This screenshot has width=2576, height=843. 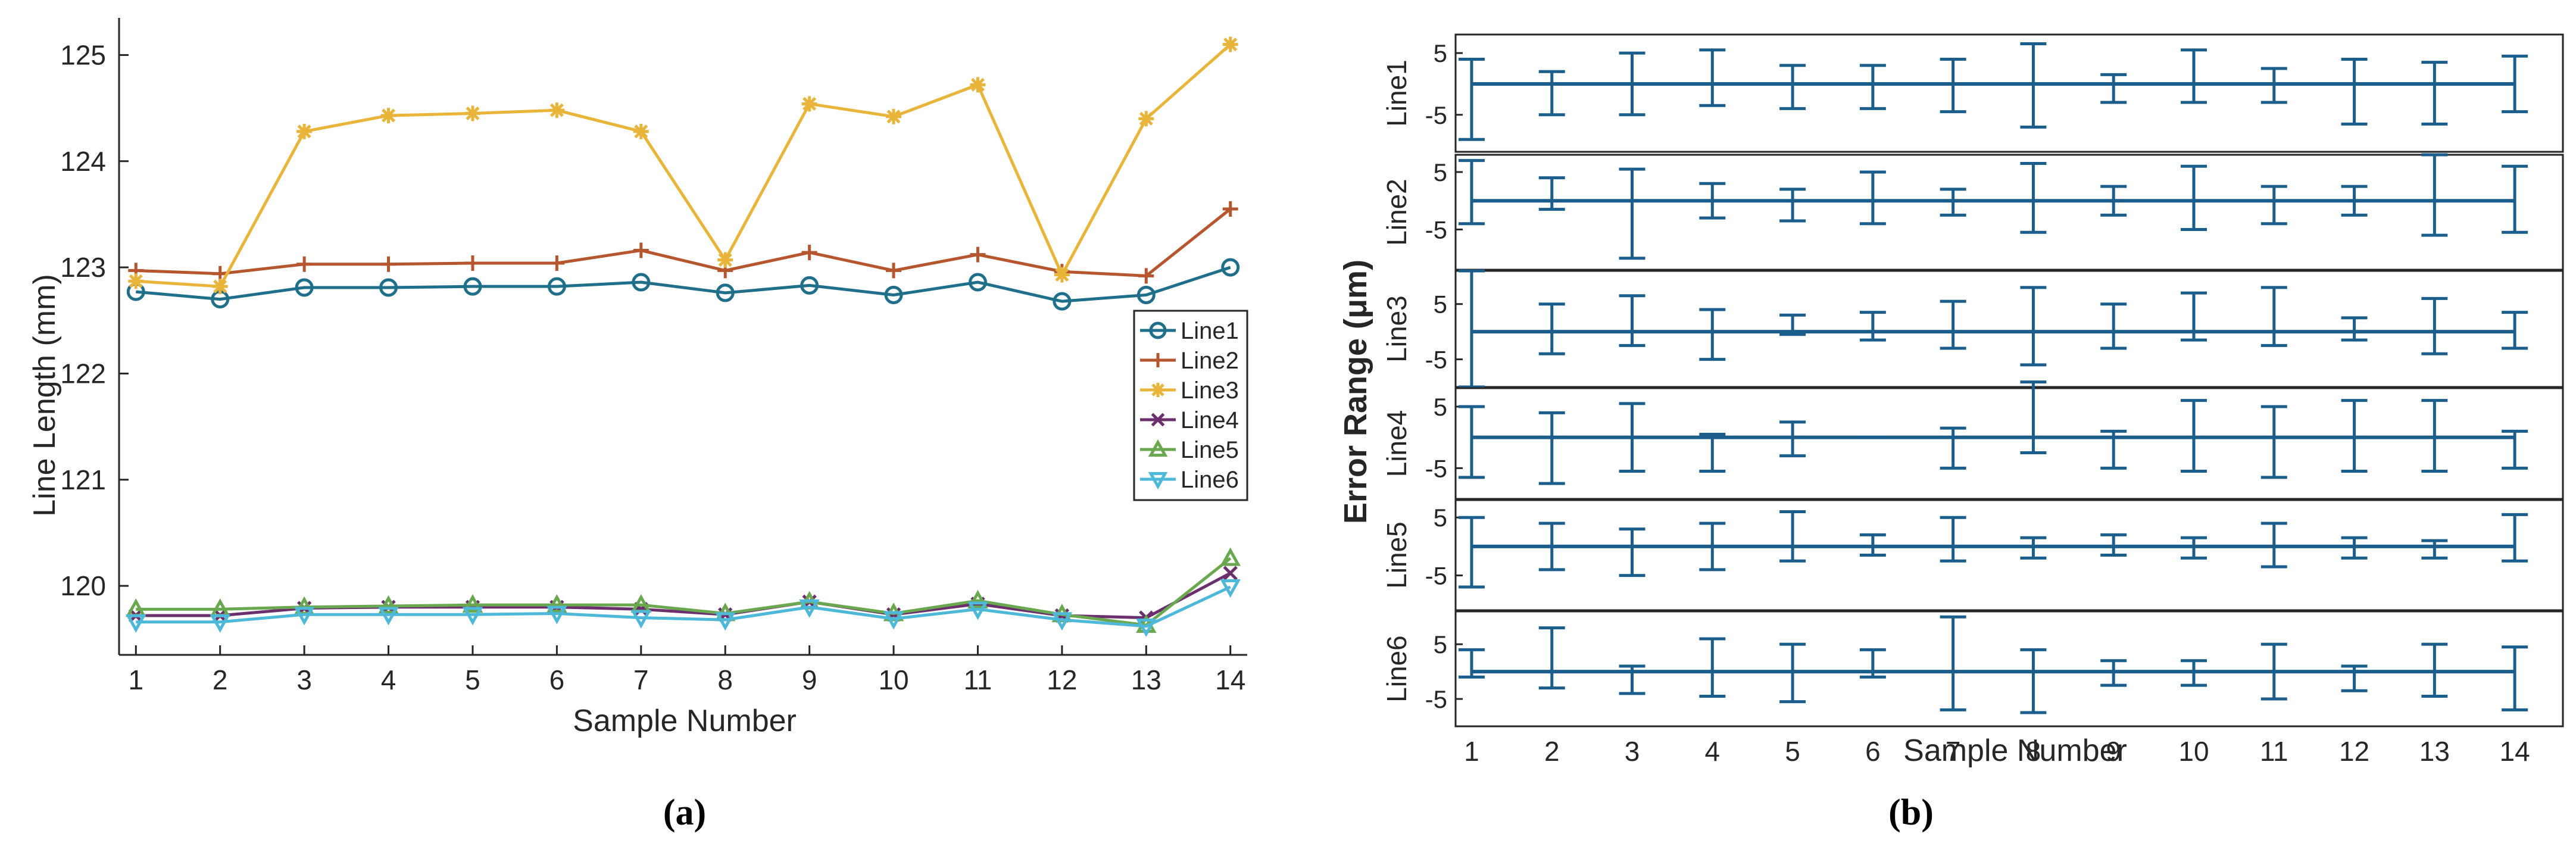 I want to click on x-tick-label: 7, so click(x=1953, y=751).